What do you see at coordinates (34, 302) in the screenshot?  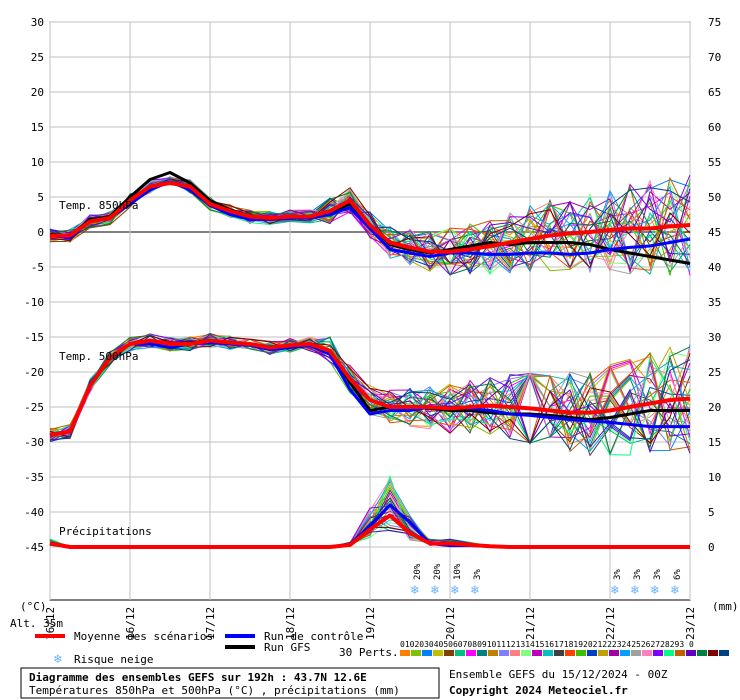 I see `left-tick-label: -10` at bounding box center [34, 302].